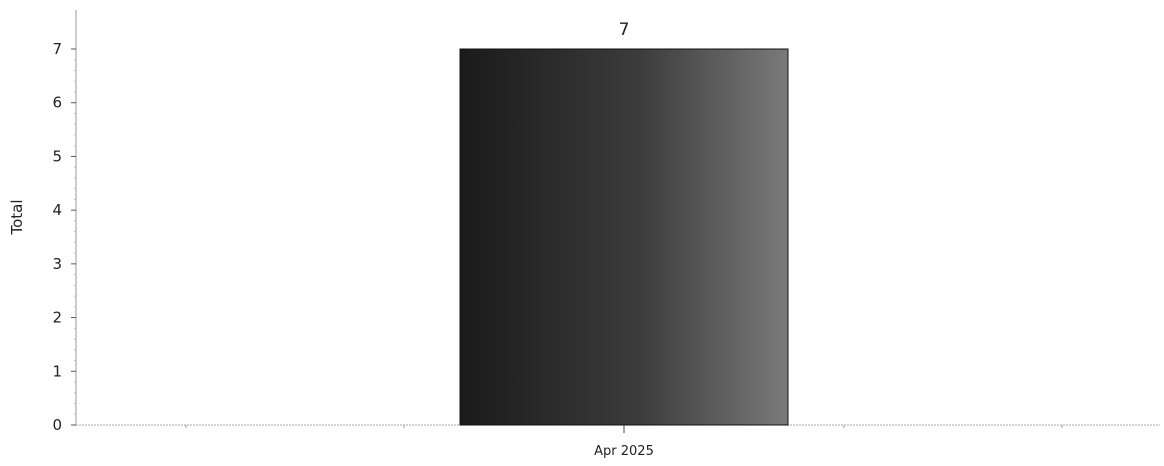 The height and width of the screenshot is (466, 1164). I want to click on y-tick-label: 3, so click(57, 264).